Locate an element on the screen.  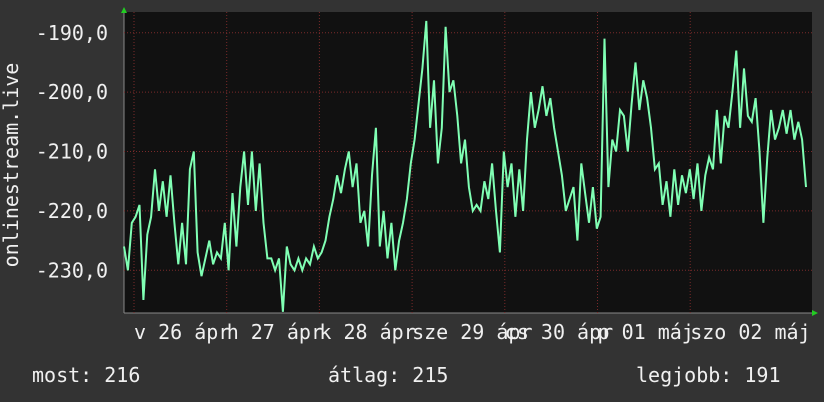
footer-stat: átlag: 215 is located at coordinates (388, 375).